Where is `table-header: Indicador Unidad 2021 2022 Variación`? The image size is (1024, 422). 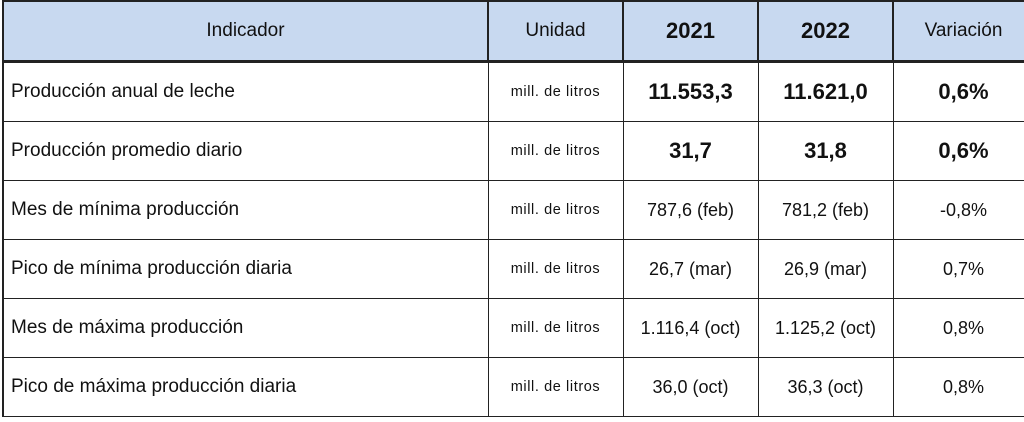
table-header: Indicador Unidad 2021 2022 Variación is located at coordinates (513, 31).